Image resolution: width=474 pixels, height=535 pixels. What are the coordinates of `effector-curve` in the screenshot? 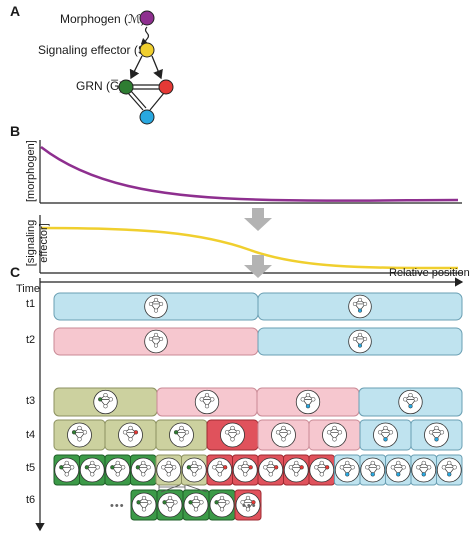 It's located at (249, 248).